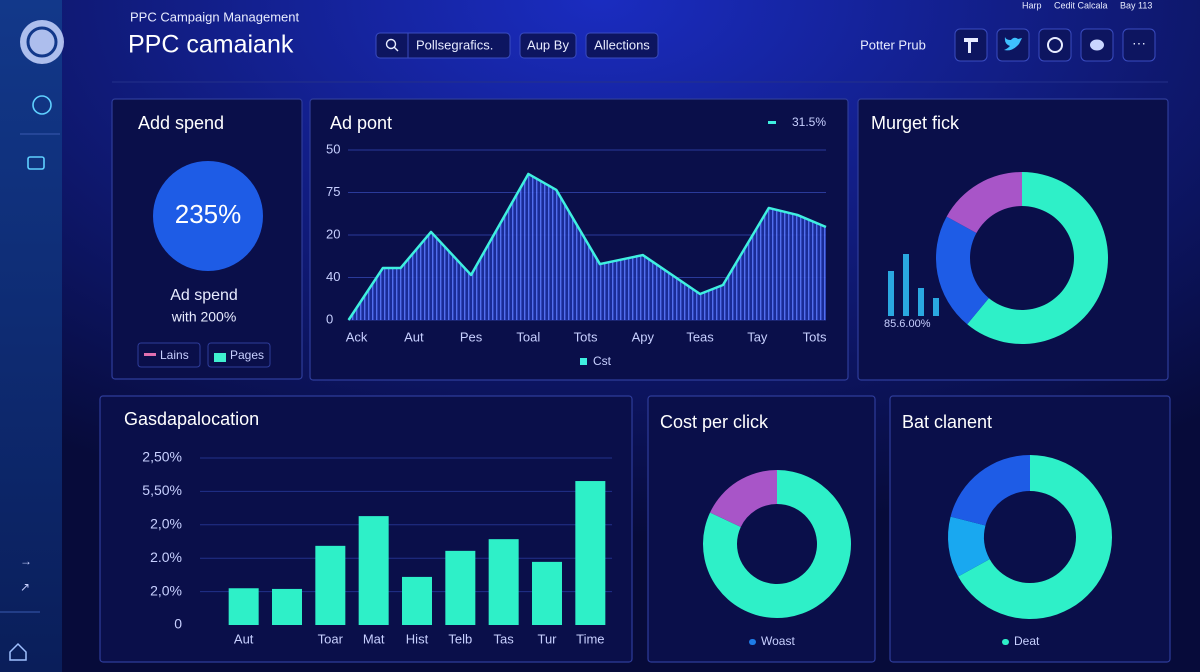 This screenshot has height=672, width=1200. I want to click on panel-title: Ad pont, so click(361, 123).